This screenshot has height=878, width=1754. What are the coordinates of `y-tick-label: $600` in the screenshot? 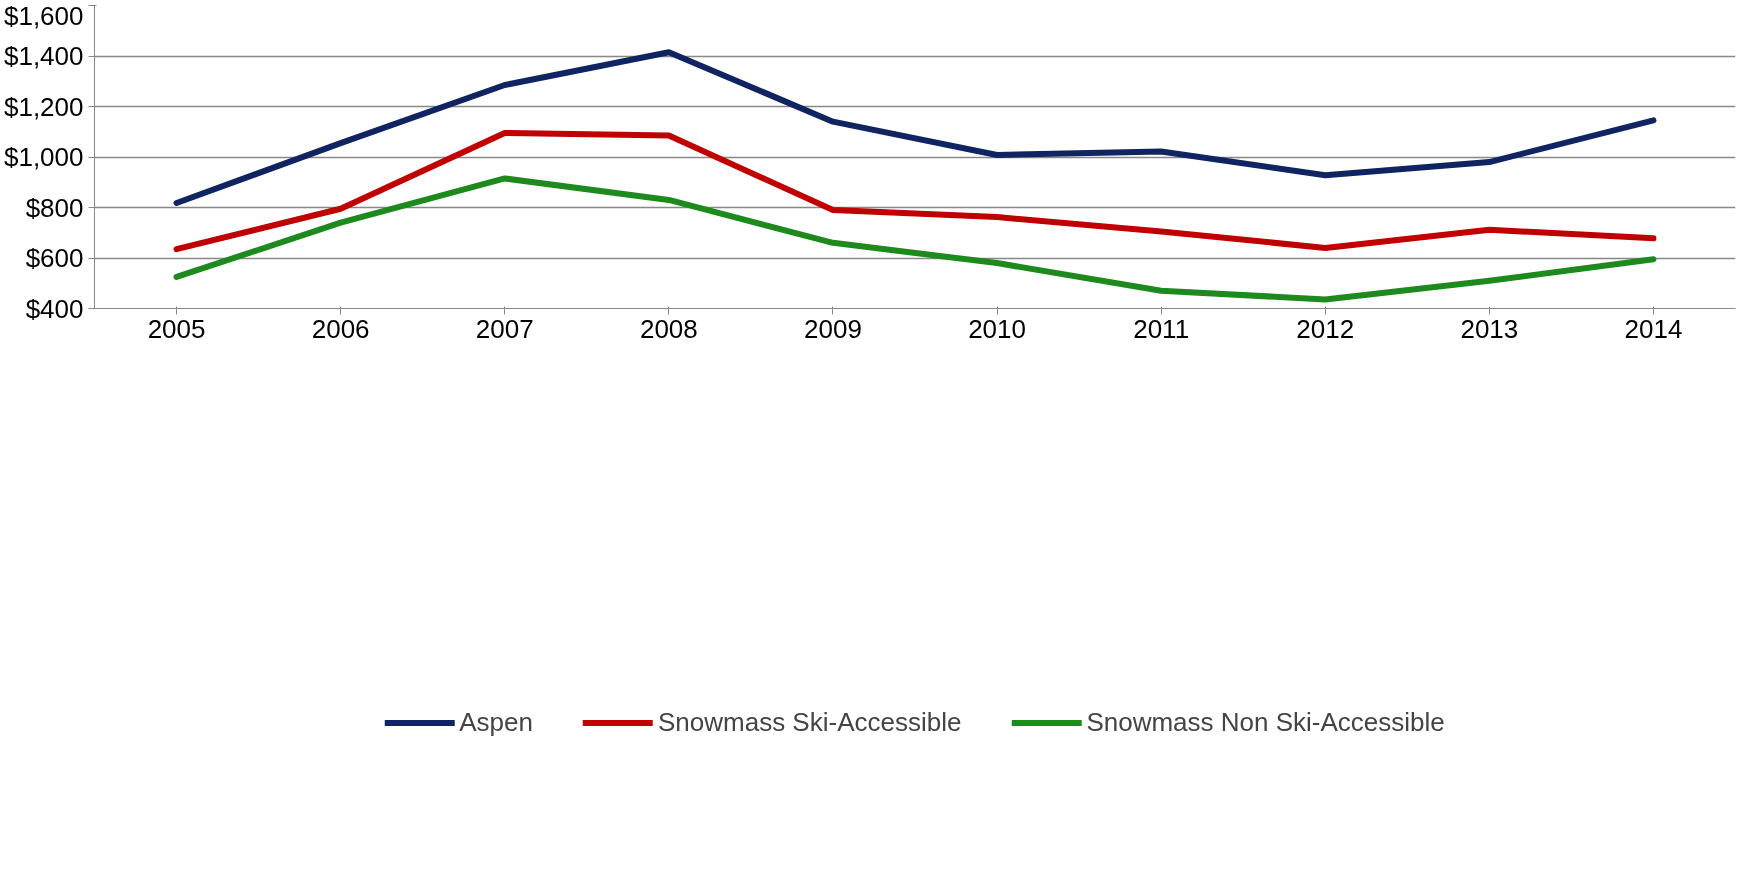 It's located at (54, 258).